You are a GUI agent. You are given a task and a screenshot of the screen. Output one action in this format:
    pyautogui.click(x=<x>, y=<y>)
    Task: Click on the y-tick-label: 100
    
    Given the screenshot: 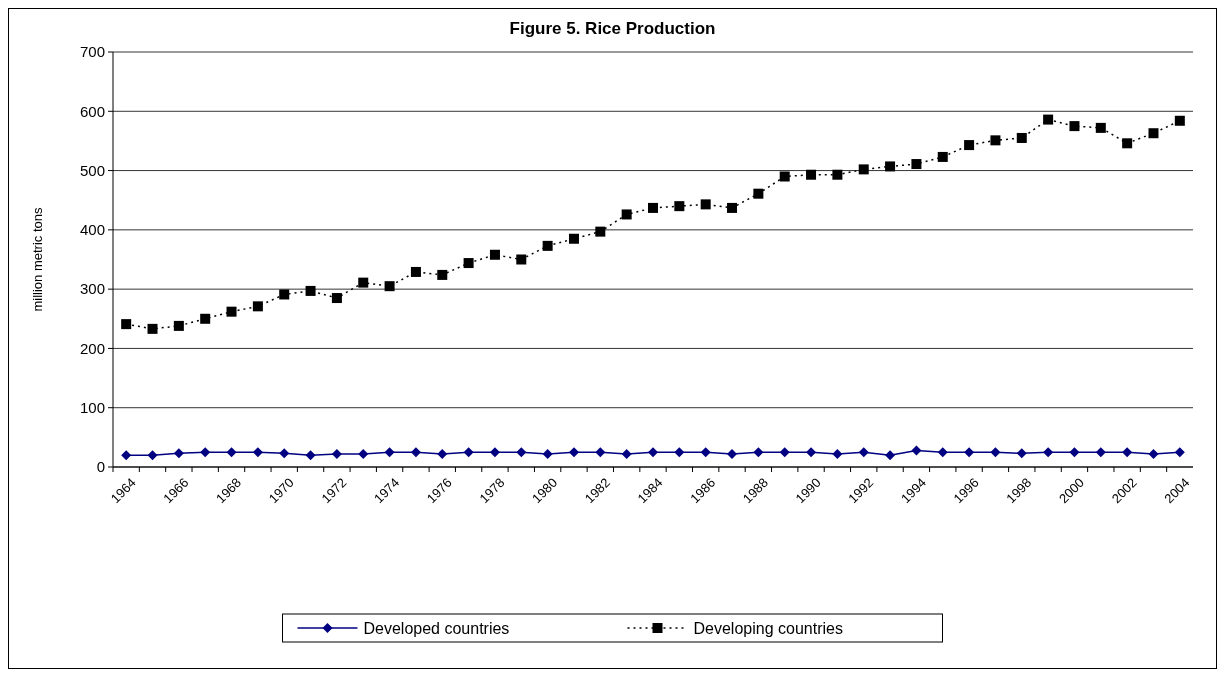 What is the action you would take?
    pyautogui.click(x=92, y=407)
    